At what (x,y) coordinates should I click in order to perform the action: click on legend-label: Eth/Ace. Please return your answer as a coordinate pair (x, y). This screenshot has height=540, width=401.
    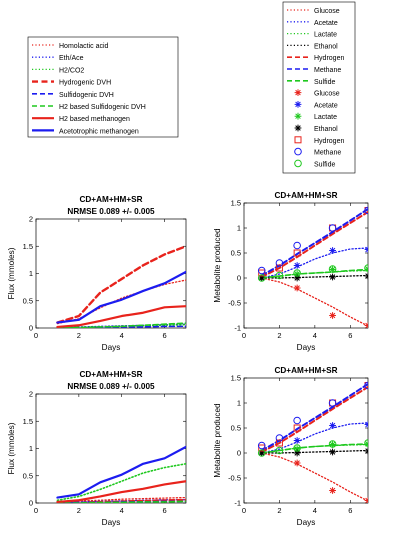
    Looking at the image, I should click on (71, 58).